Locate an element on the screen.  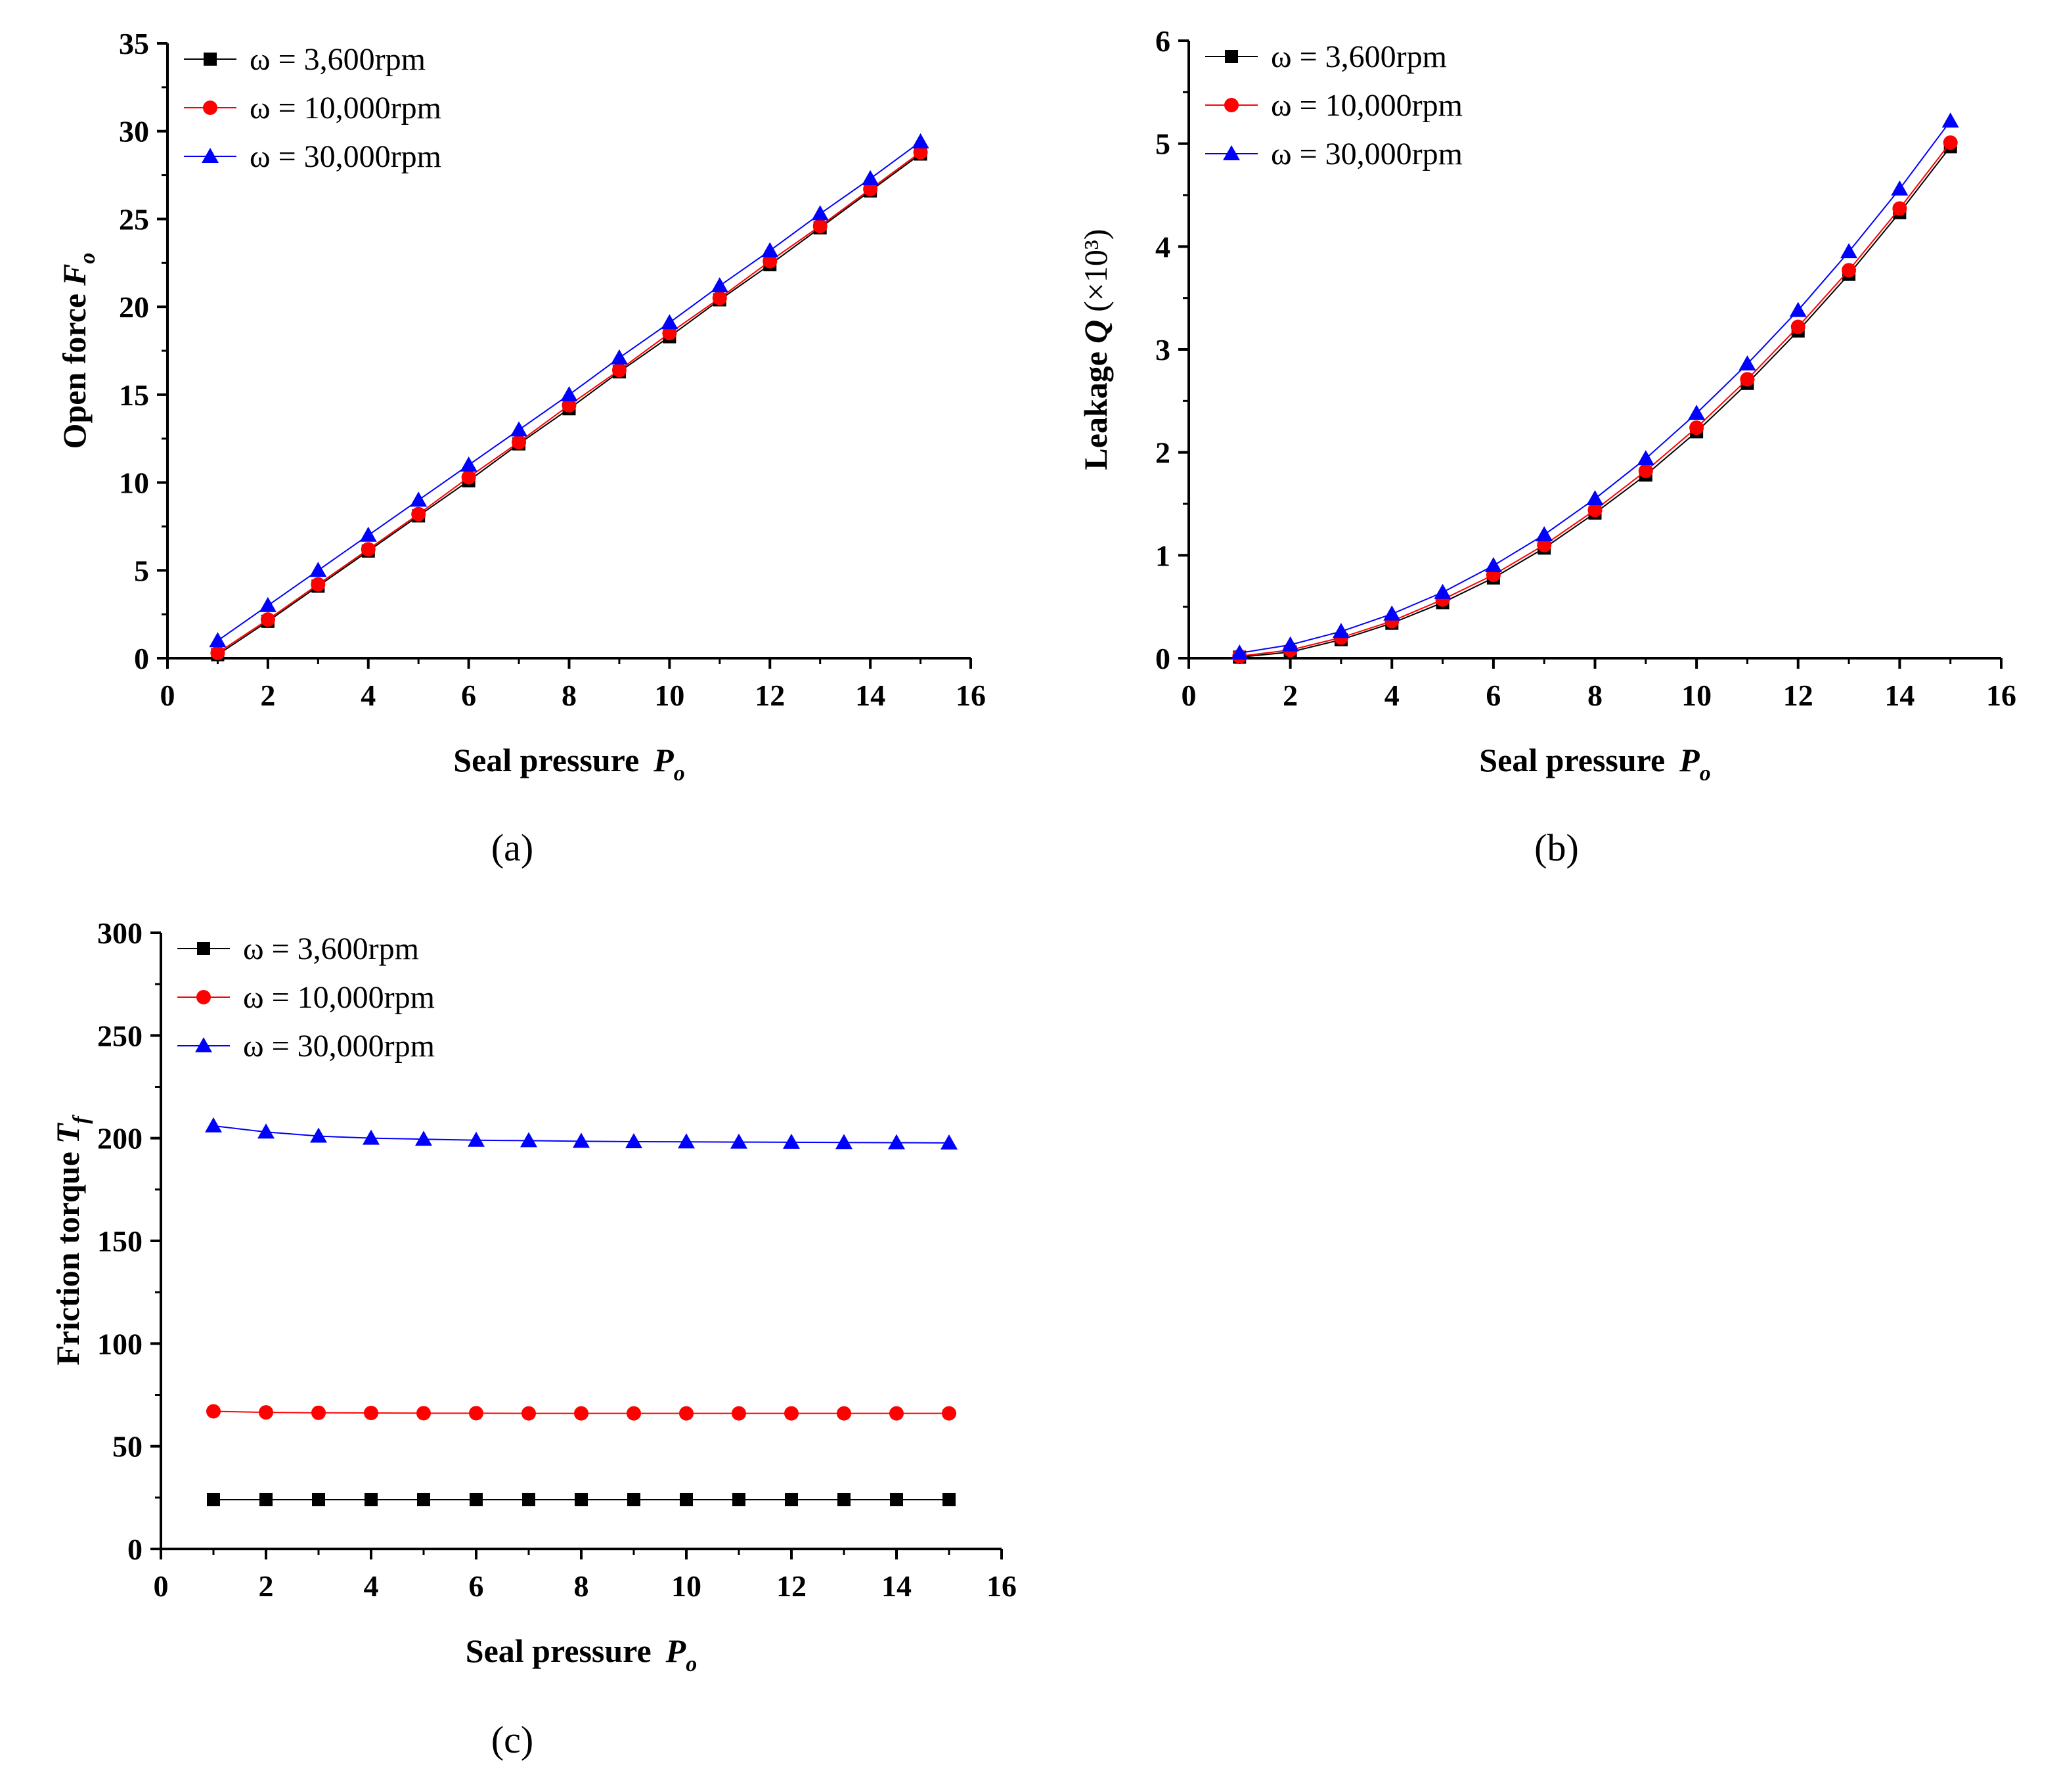
y-axis-label: Friction torque Tf is located at coordinates (71, 1240).